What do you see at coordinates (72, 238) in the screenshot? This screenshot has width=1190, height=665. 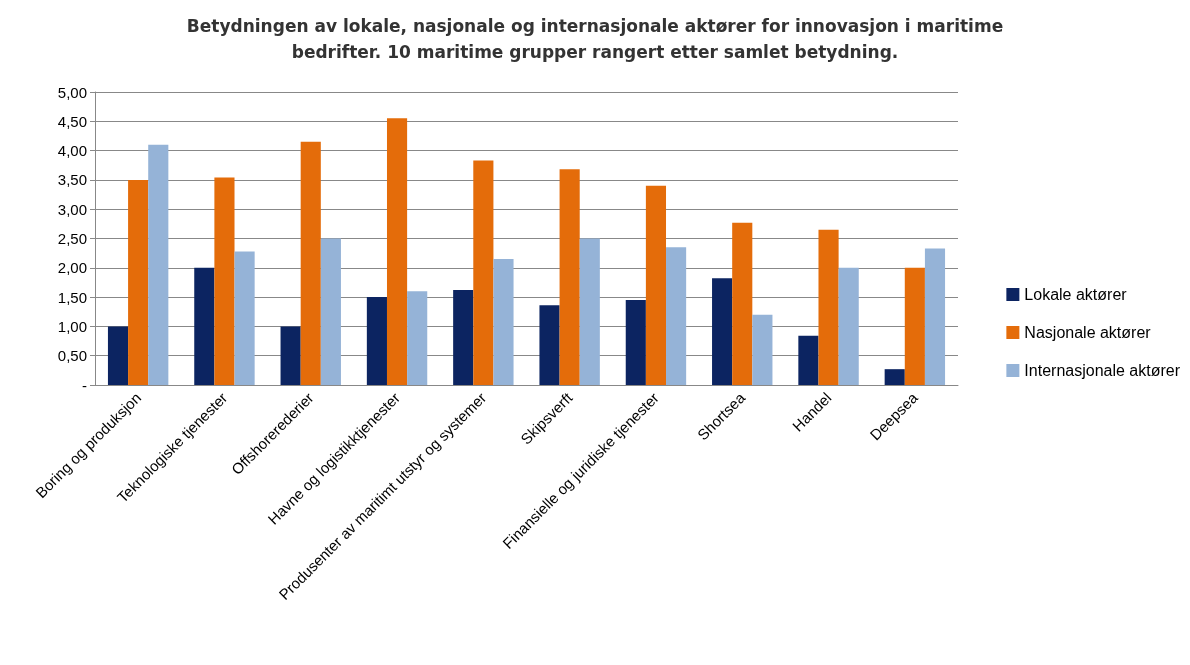 I see `y-tick-label: 2,50` at bounding box center [72, 238].